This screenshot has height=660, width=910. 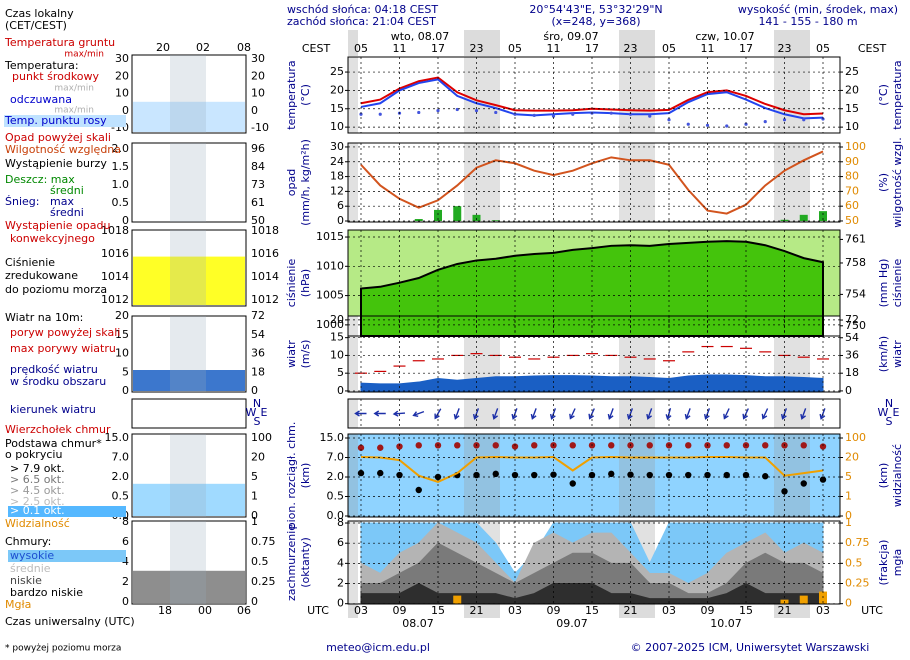 What do you see at coordinates (305, 562) in the screenshot?
I see `y-axis-label: (oktanty)` at bounding box center [305, 562].